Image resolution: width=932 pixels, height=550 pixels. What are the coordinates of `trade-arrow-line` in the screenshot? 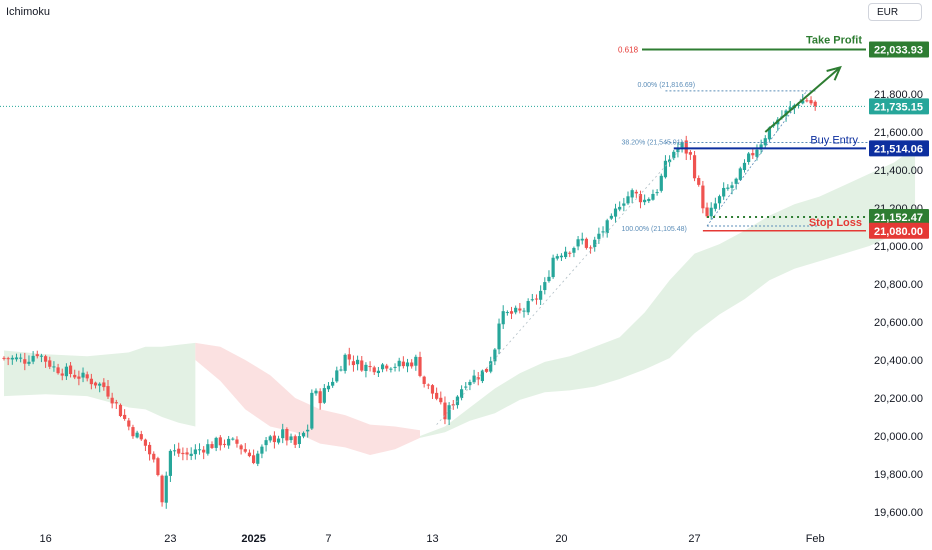 It's located at (802, 99).